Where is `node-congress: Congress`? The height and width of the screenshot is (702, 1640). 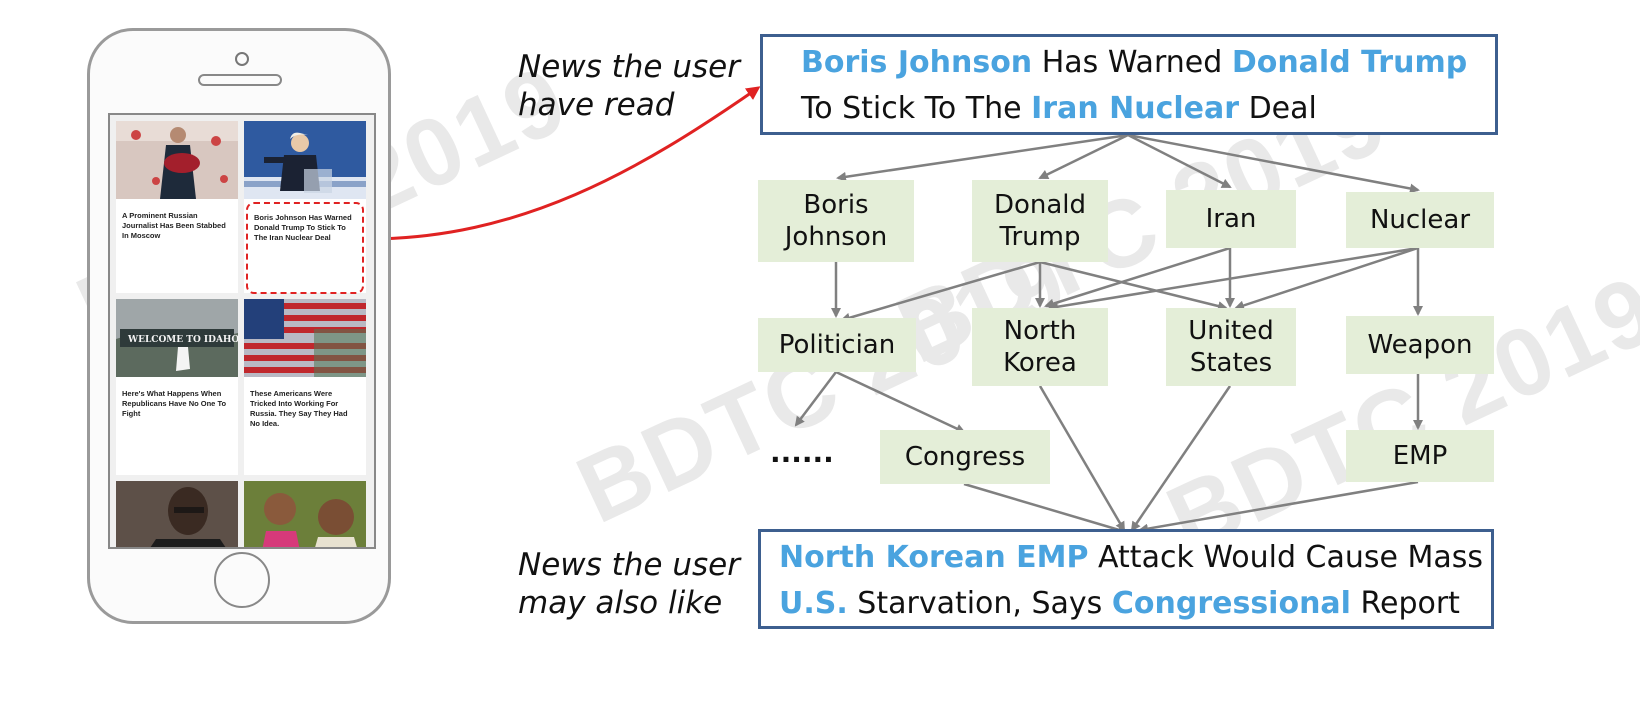 node-congress: Congress is located at coordinates (965, 457).